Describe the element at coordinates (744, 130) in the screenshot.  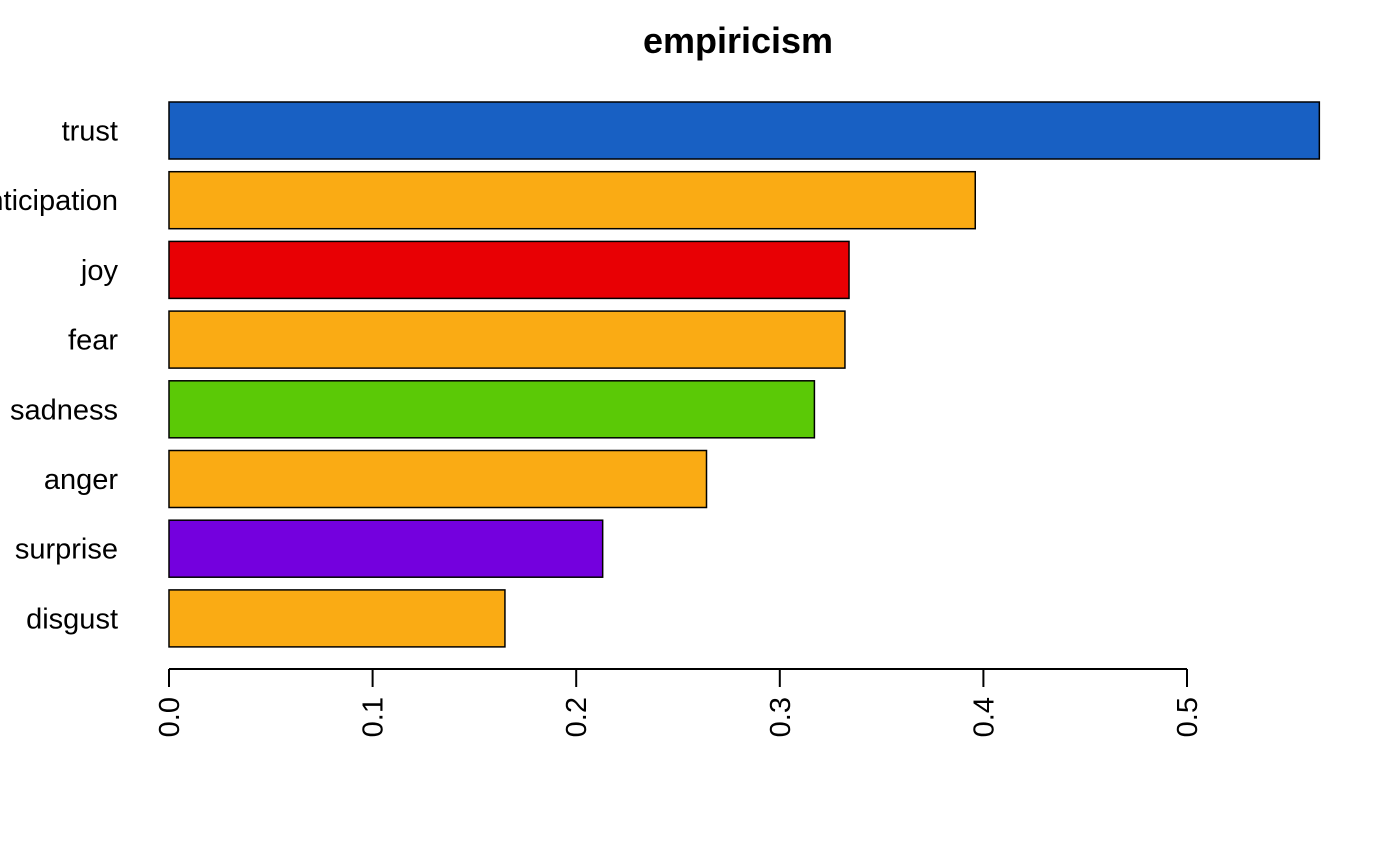
I see `bar-trust` at that location.